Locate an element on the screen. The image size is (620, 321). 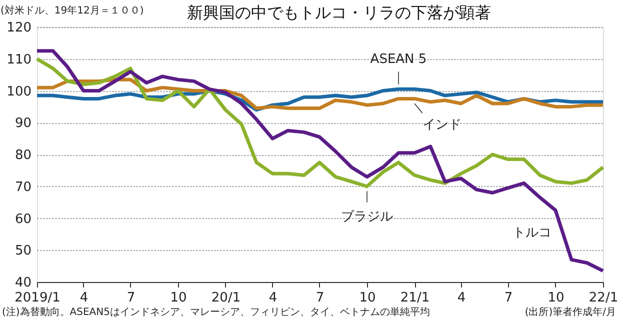
text: (注)為替動向。ASEAN5はインドネシア、マレーシア、フィリピン、タイ、ベトナムの単純平均 is located at coordinates (216, 312).